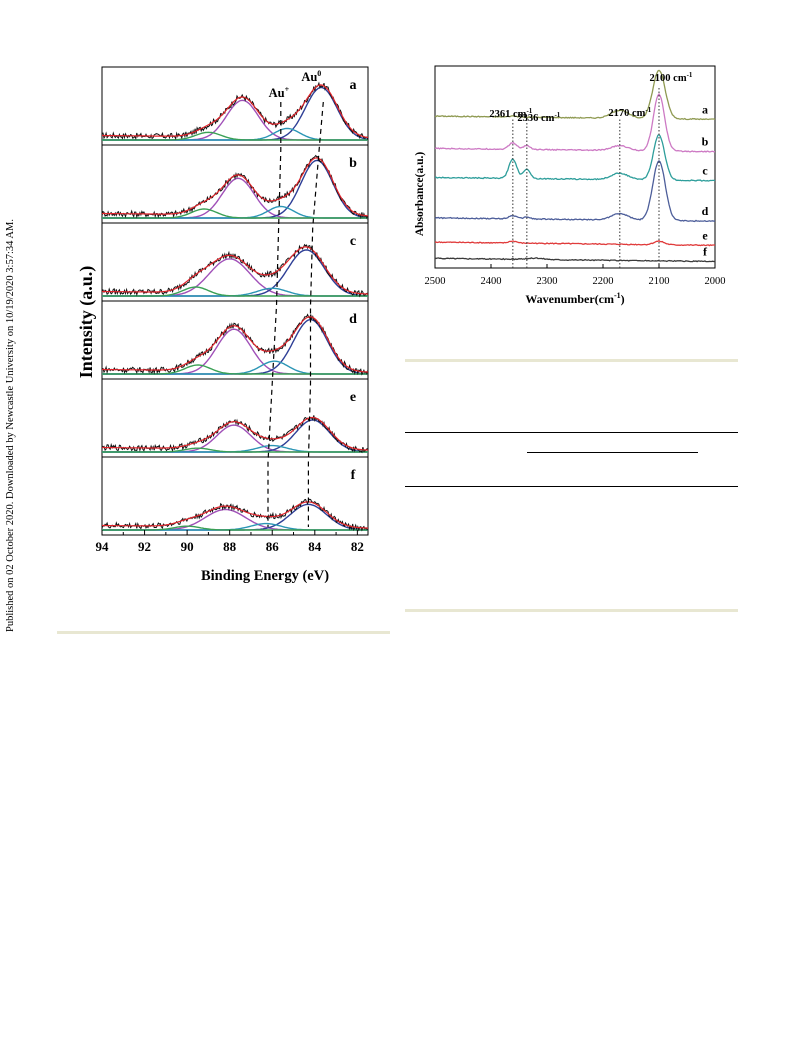 The height and width of the screenshot is (1039, 793). What do you see at coordinates (671, 77) in the screenshot?
I see `ir-annotation: 2100 cm-1` at bounding box center [671, 77].